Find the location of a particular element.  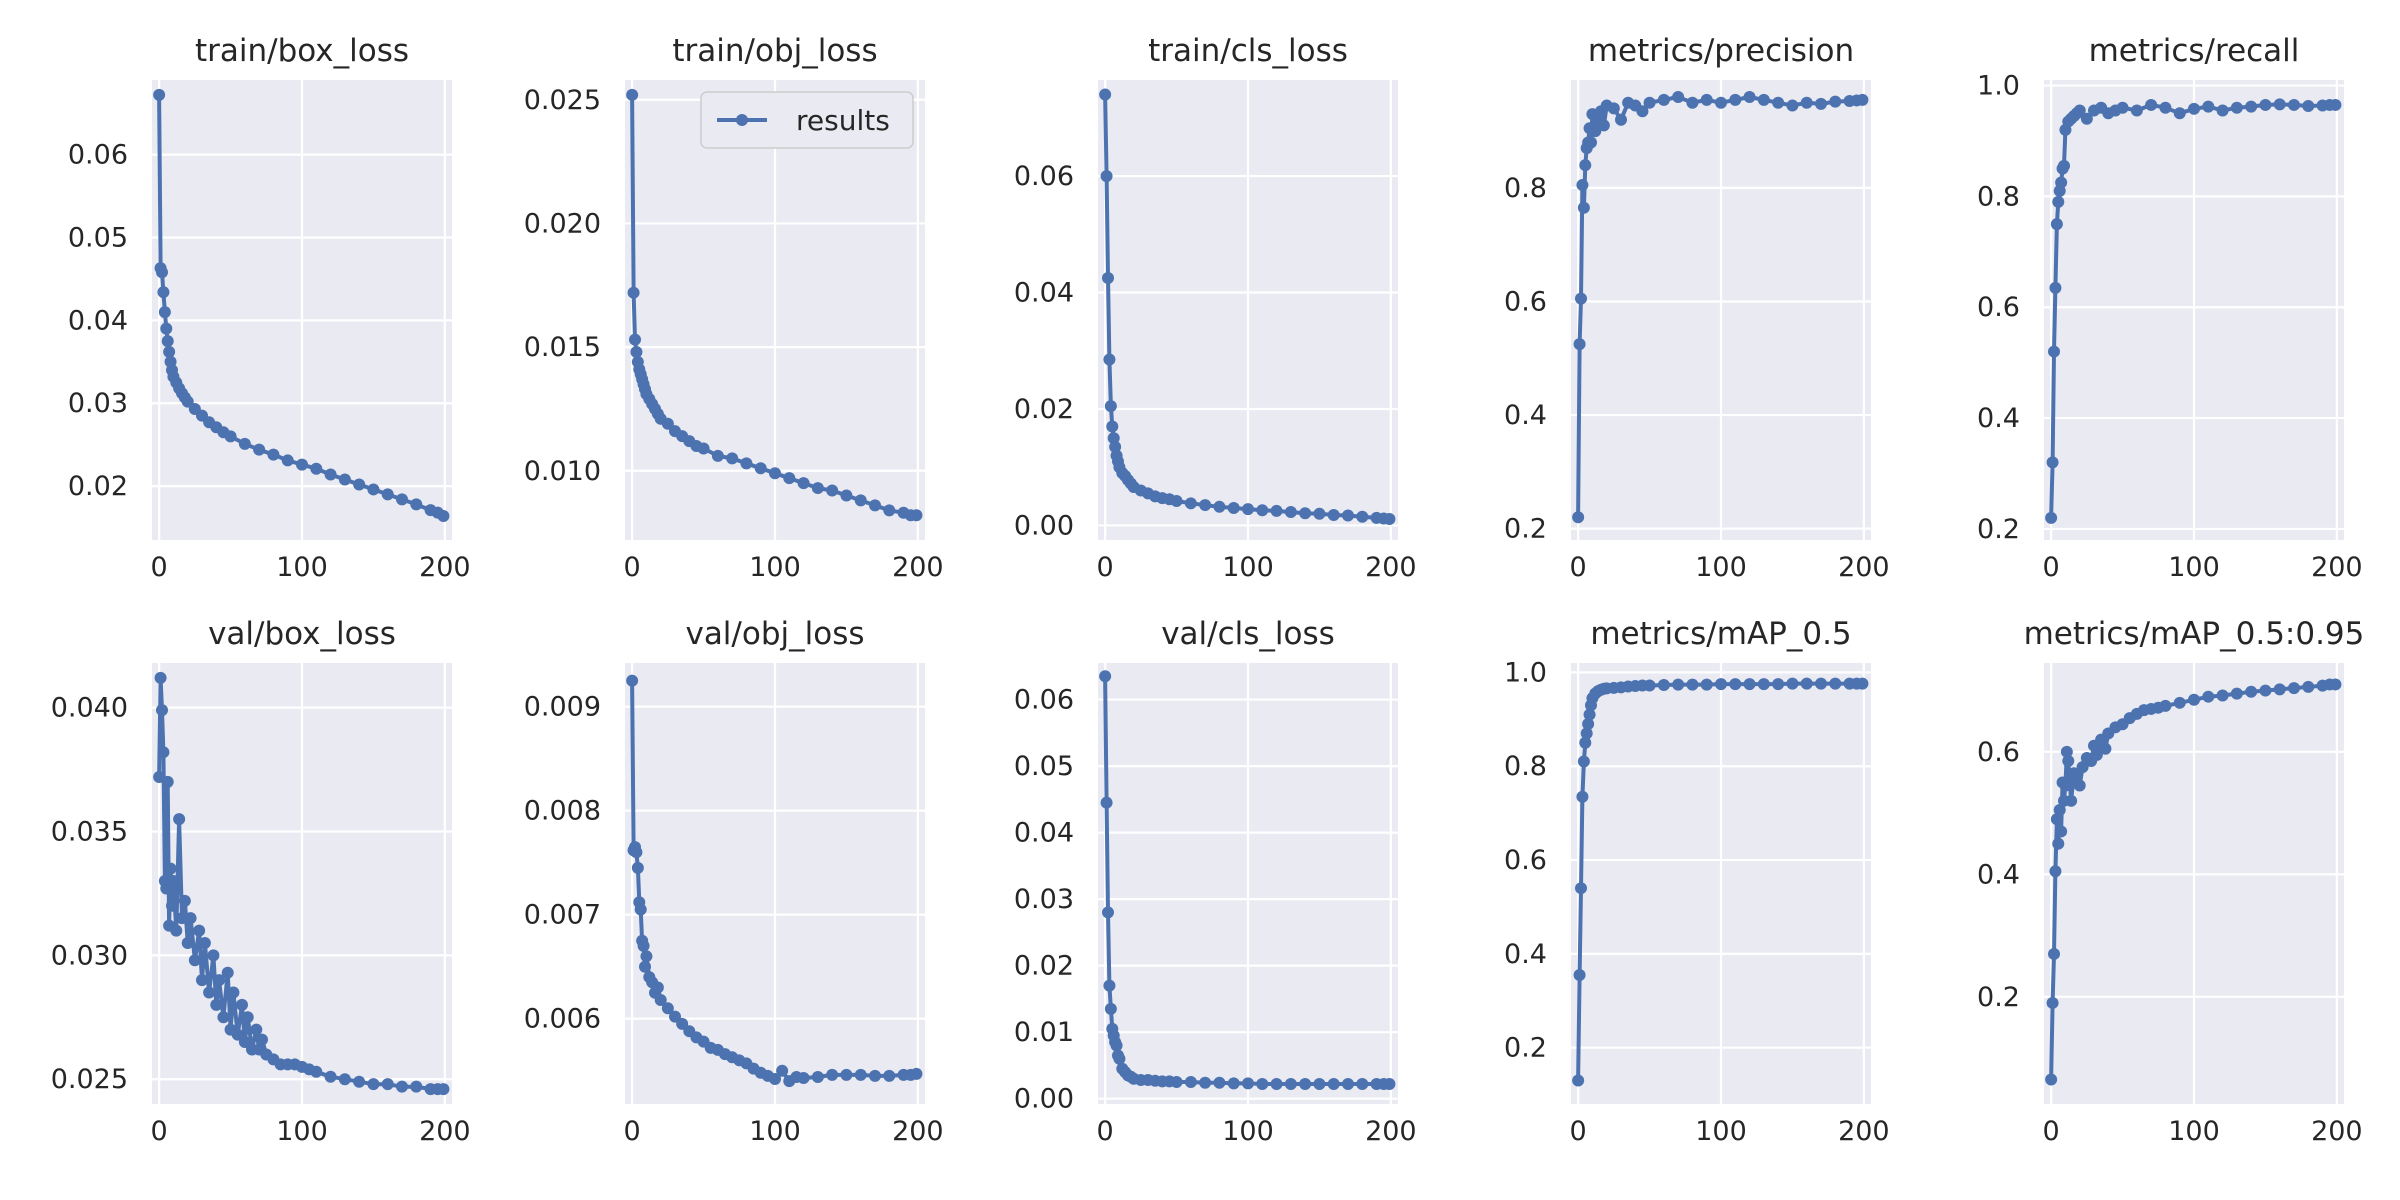

y-tick-label: 0.020 is located at coordinates (562, 223).